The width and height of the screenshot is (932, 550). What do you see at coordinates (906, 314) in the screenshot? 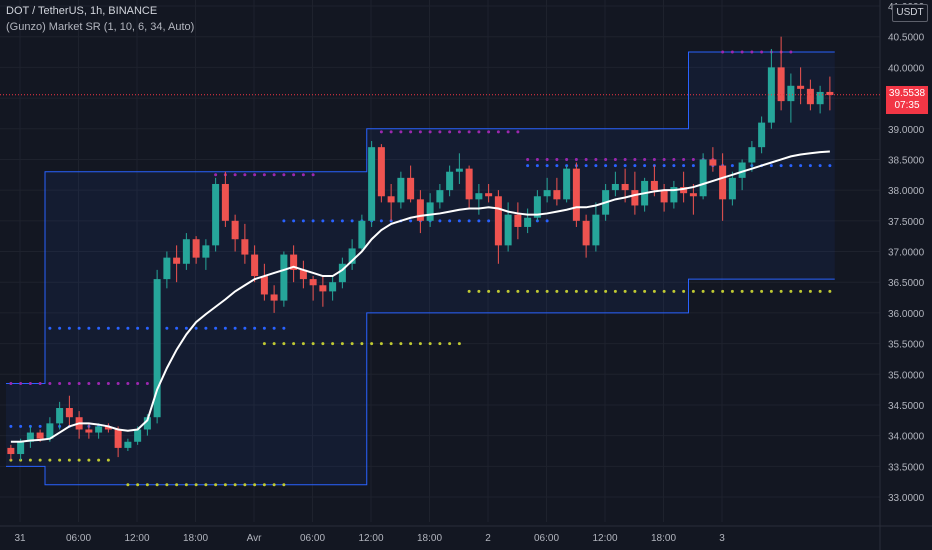
I see `y-tick-label: 36.0000` at bounding box center [906, 314].